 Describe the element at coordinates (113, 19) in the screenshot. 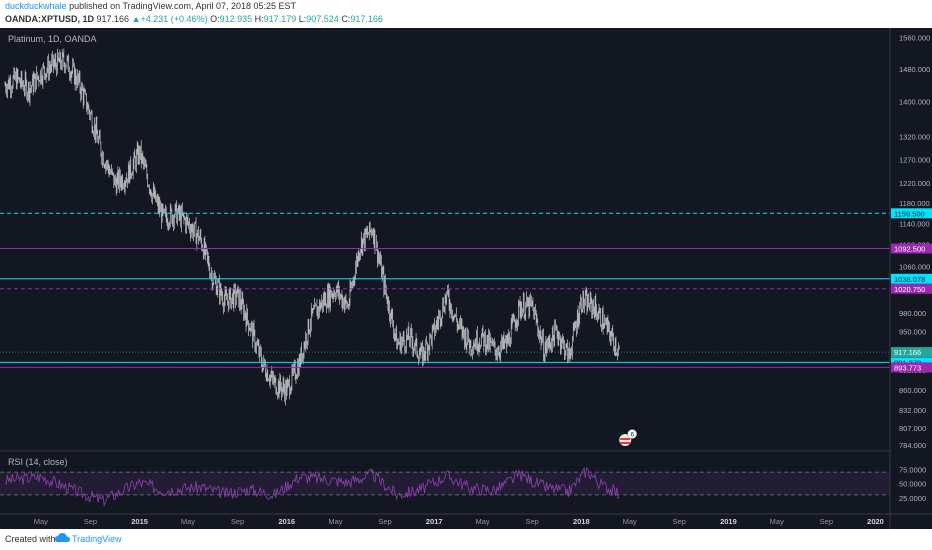

I see `last-price: 917.166` at that location.